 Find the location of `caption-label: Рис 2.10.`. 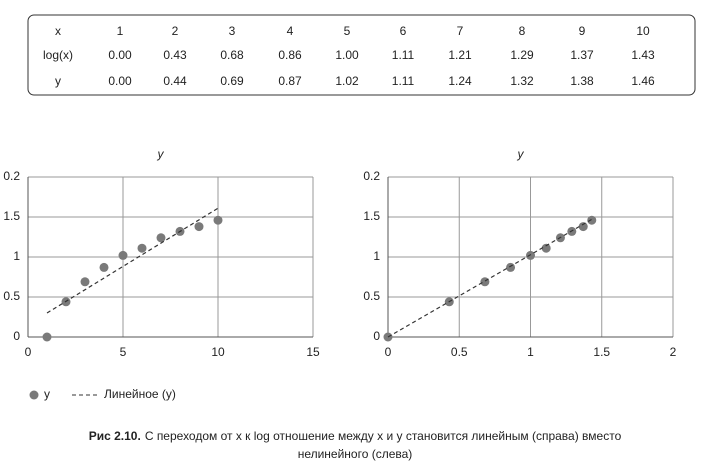

caption-label: Рис 2.10. is located at coordinates (115, 436).